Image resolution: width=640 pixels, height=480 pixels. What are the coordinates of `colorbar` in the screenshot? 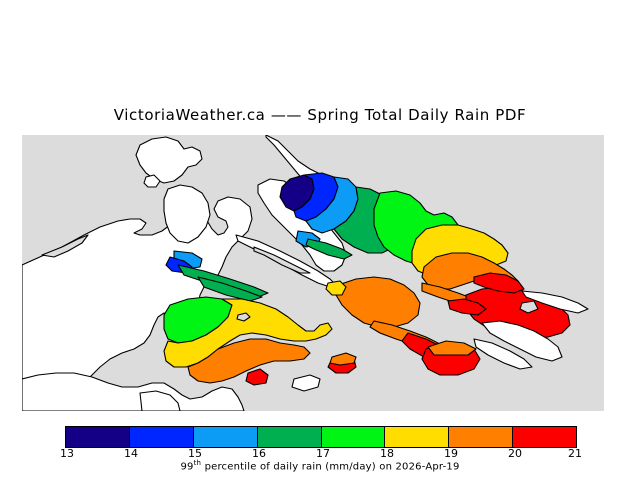 It's located at (321, 437).